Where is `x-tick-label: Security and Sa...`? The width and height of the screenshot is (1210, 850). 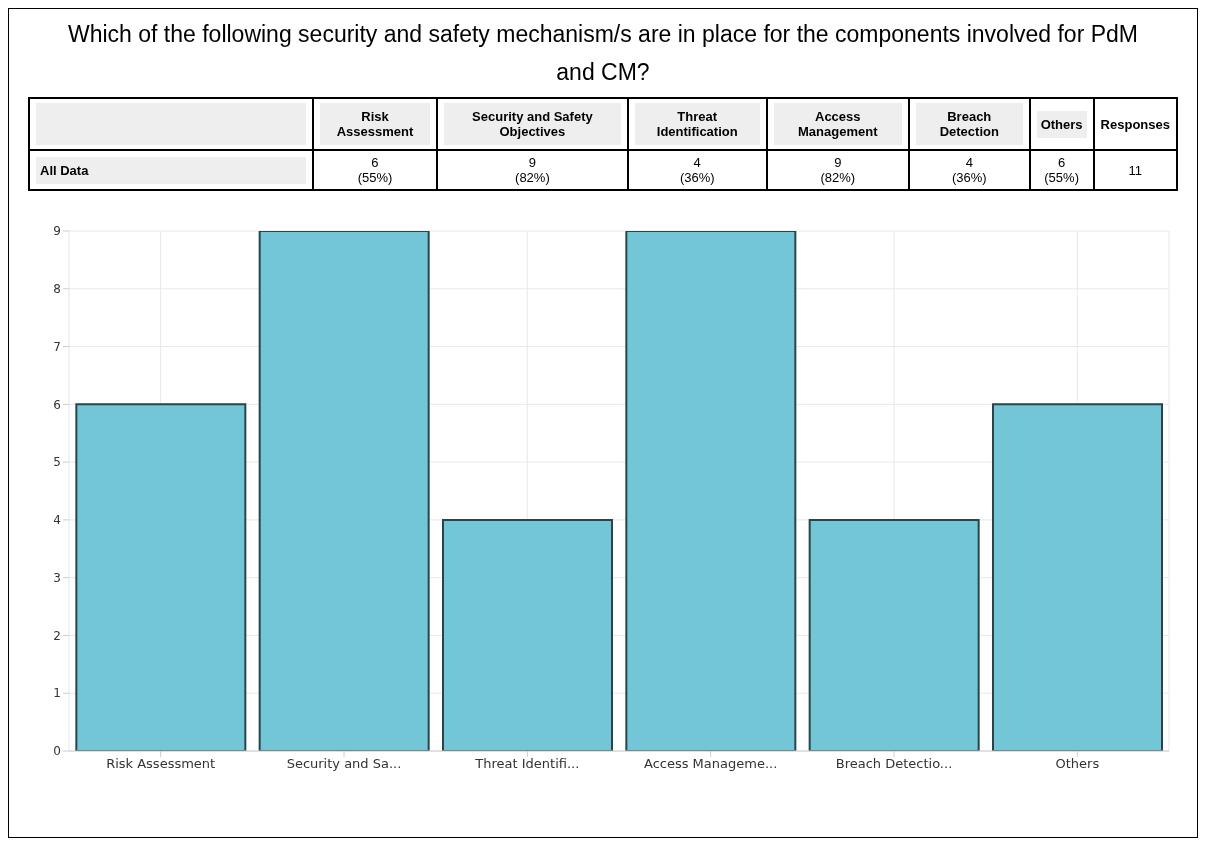 x-tick-label: Security and Sa... is located at coordinates (344, 764).